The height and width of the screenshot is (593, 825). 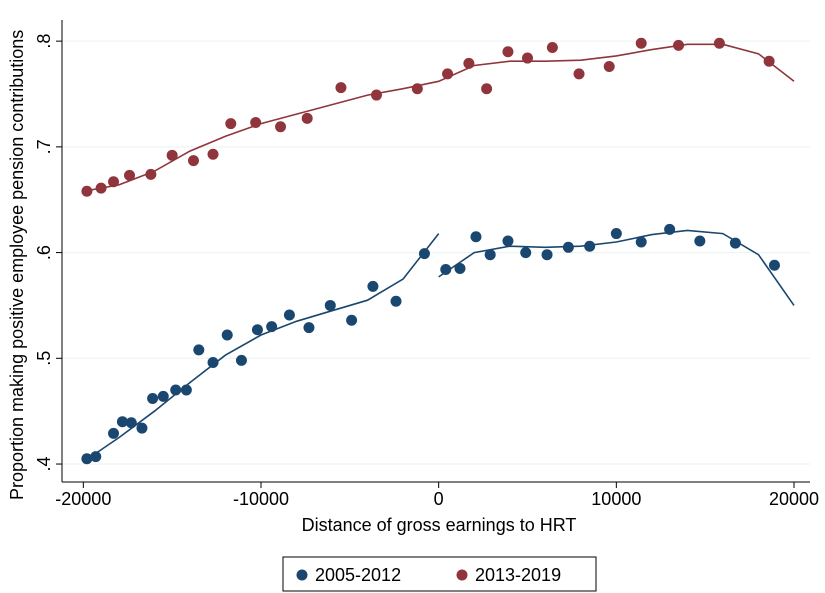 What do you see at coordinates (439, 525) in the screenshot?
I see `x-axis-label: Distance of gross earnings to HRT` at bounding box center [439, 525].